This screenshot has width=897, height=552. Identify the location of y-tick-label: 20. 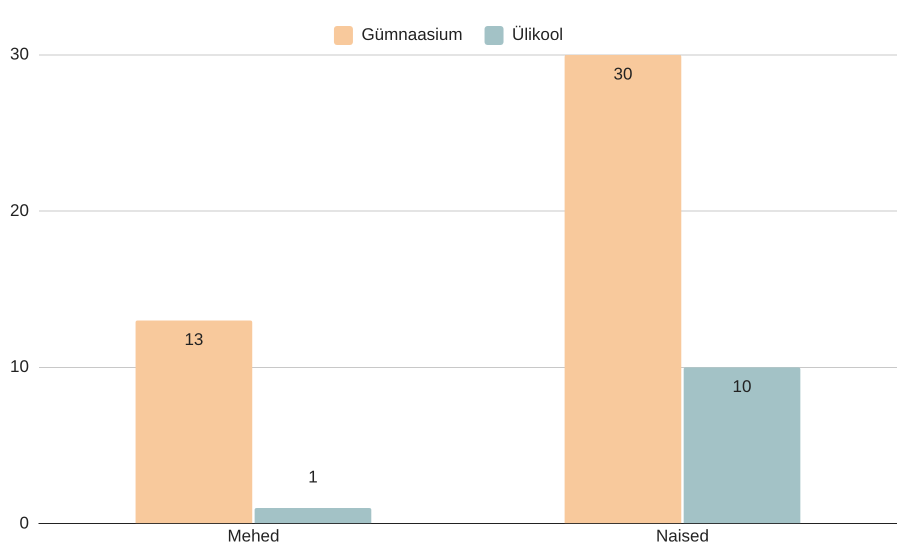
(19, 210).